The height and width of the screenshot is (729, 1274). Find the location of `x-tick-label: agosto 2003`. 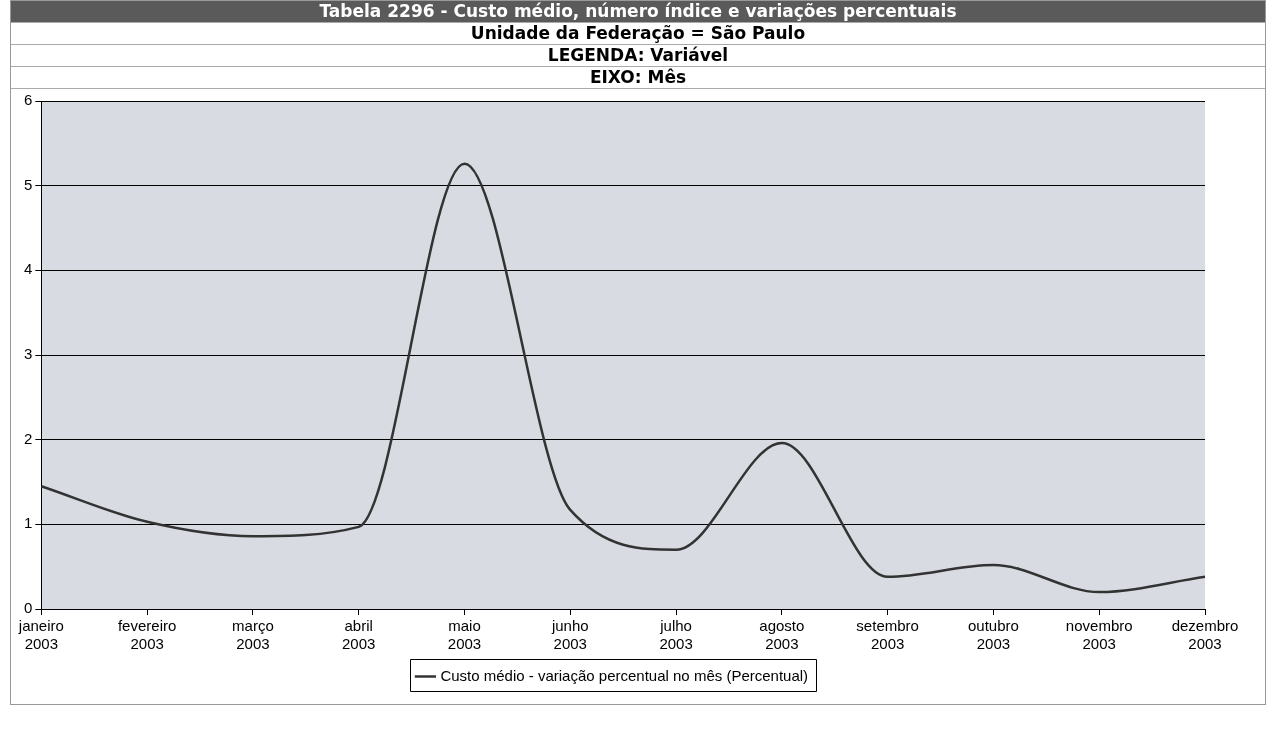

x-tick-label: agosto 2003 is located at coordinates (782, 635).